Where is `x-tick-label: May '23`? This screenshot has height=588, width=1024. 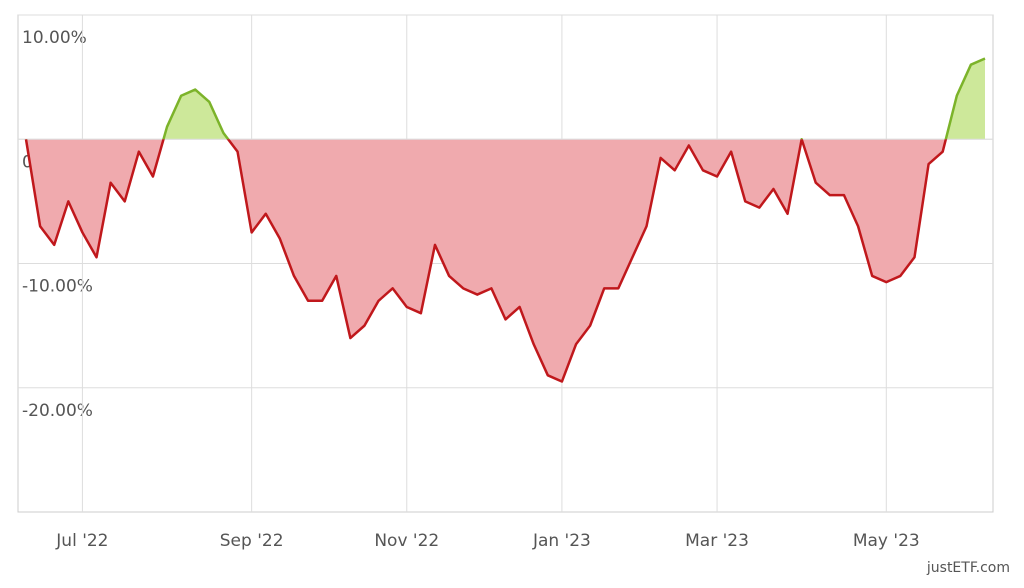 x-tick-label: May '23 is located at coordinates (886, 541).